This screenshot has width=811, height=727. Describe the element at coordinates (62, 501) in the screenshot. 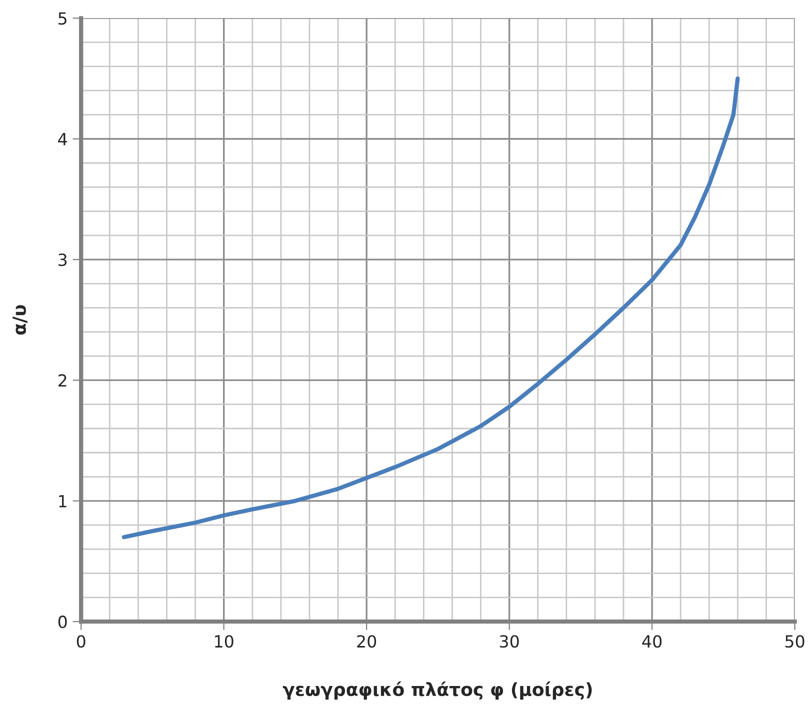

I see `y-tick-label: 1` at that location.